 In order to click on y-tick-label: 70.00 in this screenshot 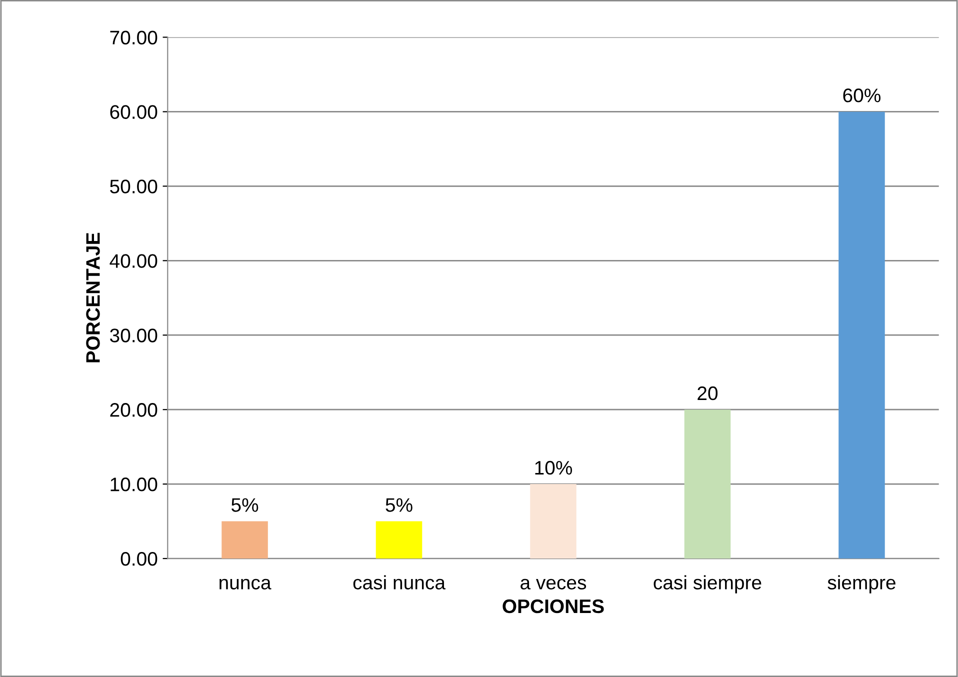, I will do `click(134, 37)`.